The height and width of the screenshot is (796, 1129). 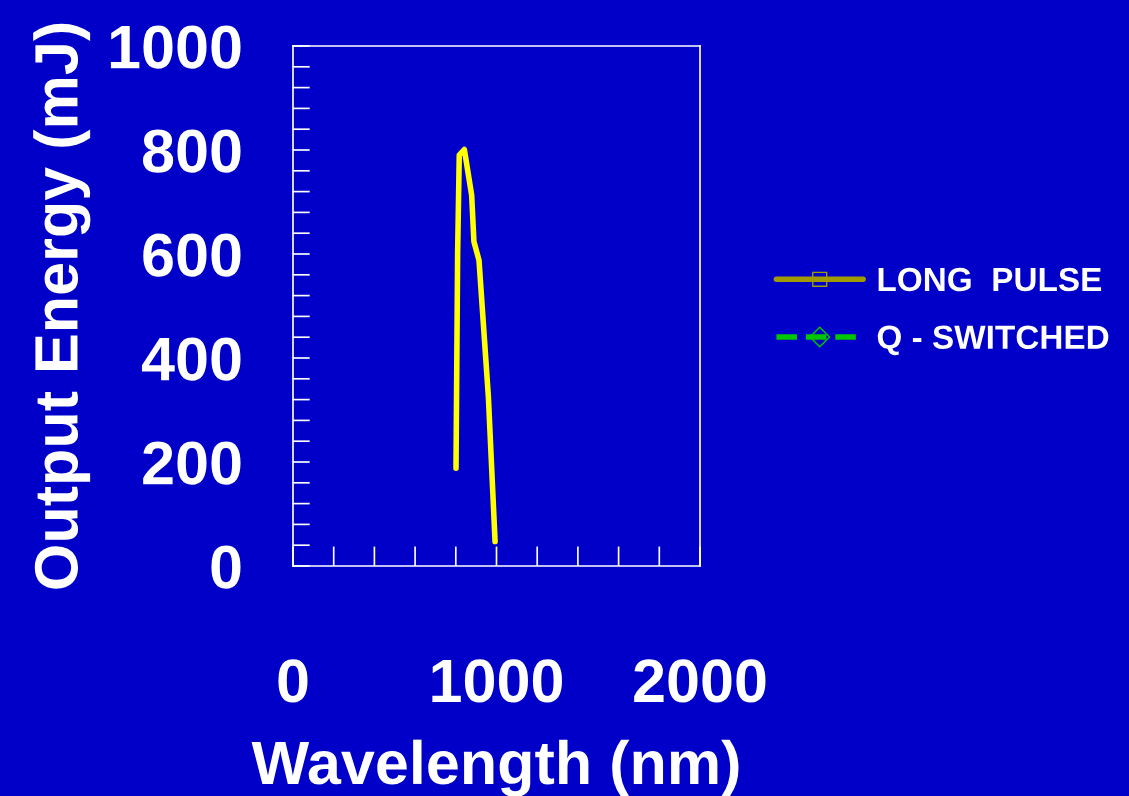 I want to click on x-axis-title: Wavelength (nm), so click(x=495, y=767).